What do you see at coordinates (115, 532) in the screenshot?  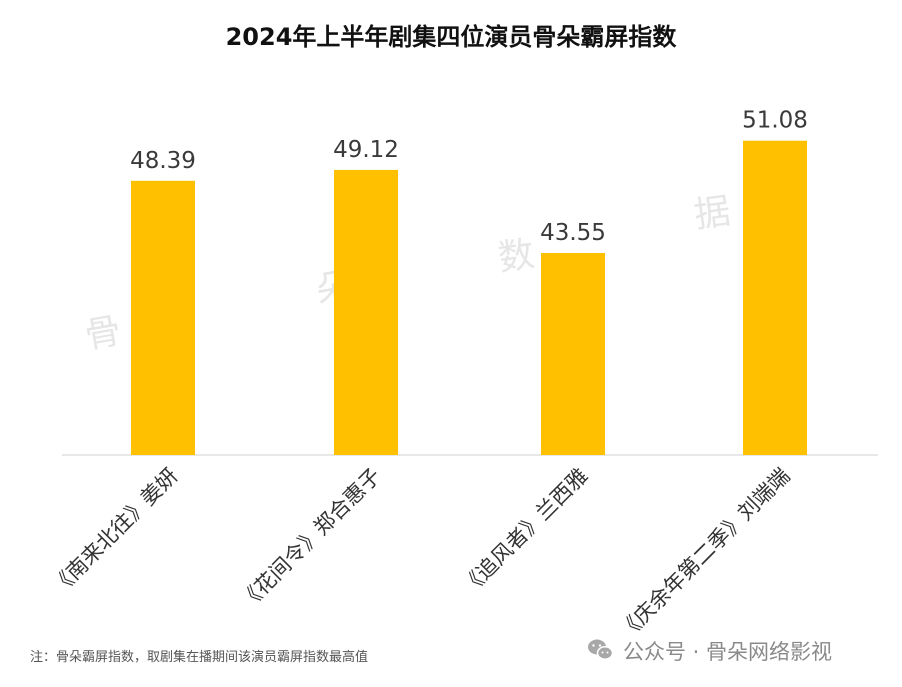 I see `category-label: 《南来北往》姜妍` at bounding box center [115, 532].